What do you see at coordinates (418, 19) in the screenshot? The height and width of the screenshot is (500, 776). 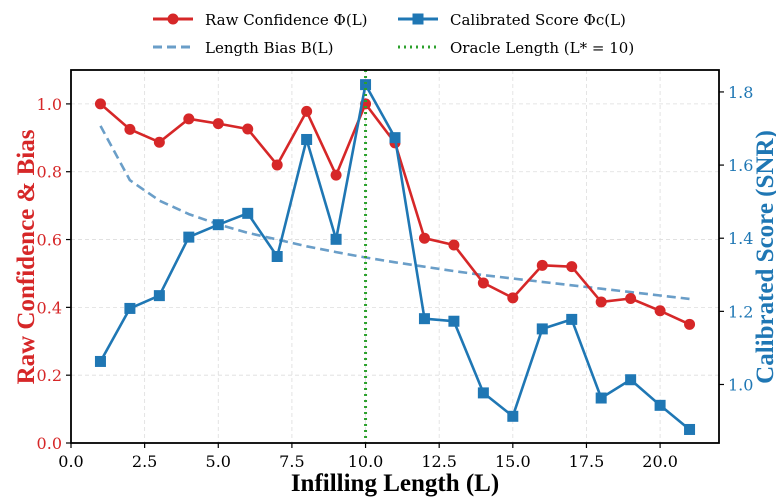 I see `legend-cal-marker` at bounding box center [418, 19].